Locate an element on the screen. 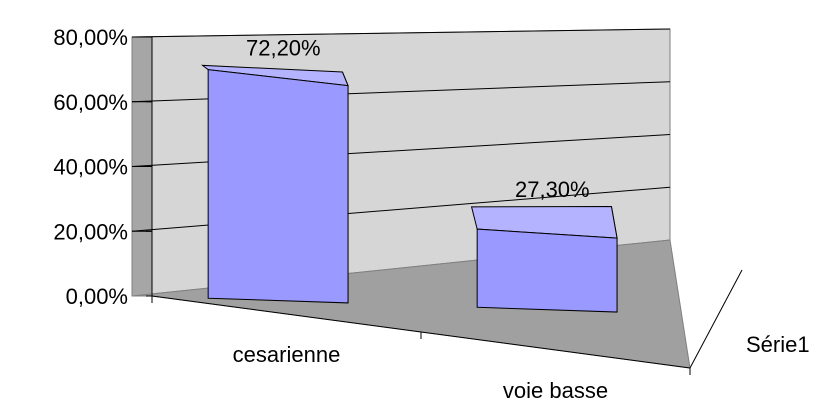  gridline-back is located at coordinates (401, 33).